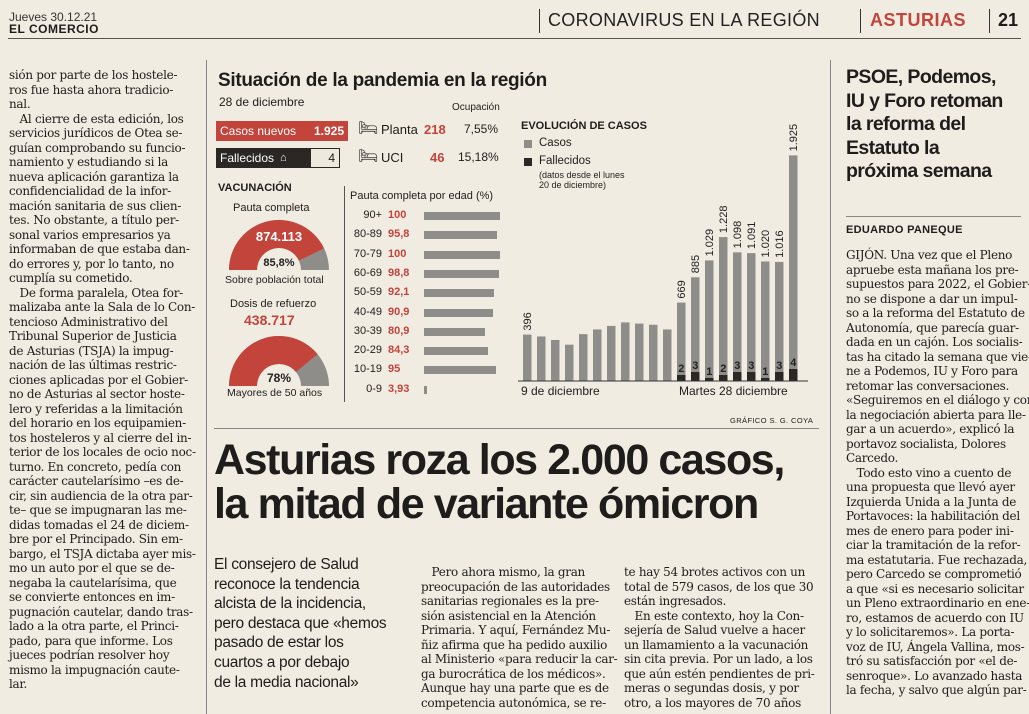  Describe the element at coordinates (513, 673) in the screenshot. I see `text-line: ga burocrática de los médicos».` at that location.